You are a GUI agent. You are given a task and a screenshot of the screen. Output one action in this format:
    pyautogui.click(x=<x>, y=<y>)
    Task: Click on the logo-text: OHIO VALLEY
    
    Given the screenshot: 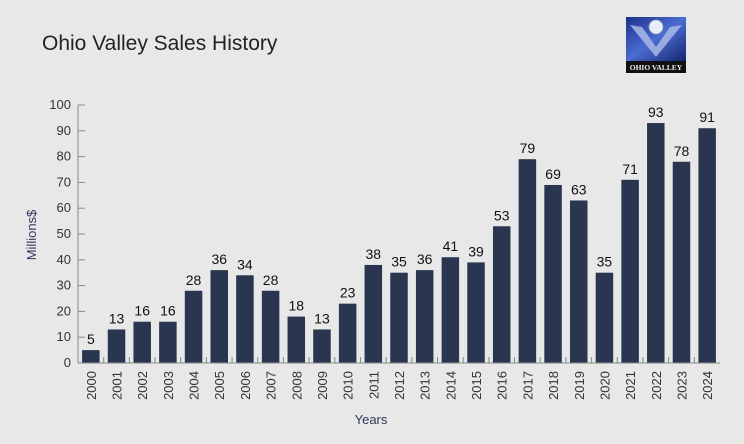 What is the action you would take?
    pyautogui.click(x=656, y=67)
    